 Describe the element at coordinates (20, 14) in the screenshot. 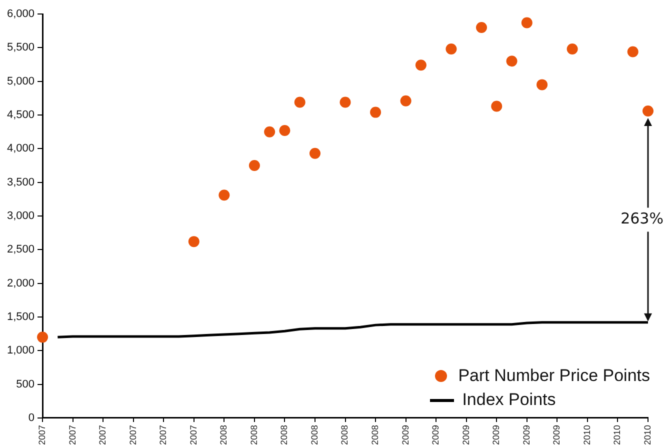

I see `y-tick-label: 6,000` at that location.